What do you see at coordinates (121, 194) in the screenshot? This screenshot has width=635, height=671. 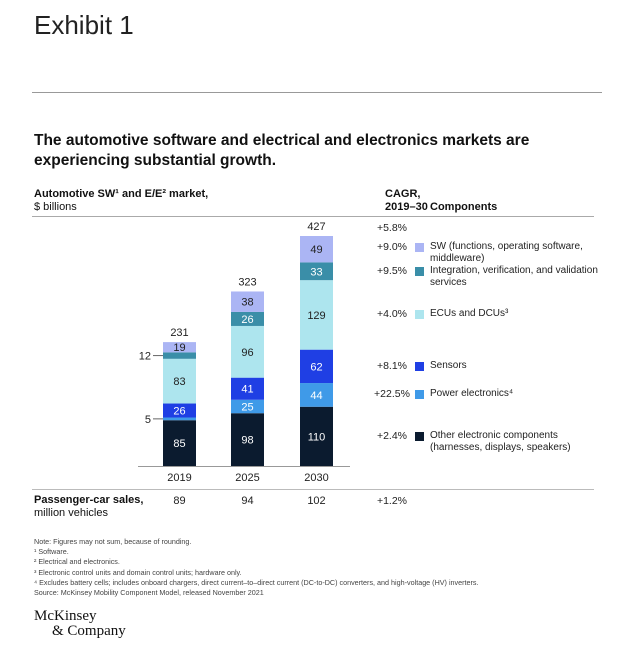 I see `y-axis-title-main: Automotive SW¹ and E/E² market,` at bounding box center [121, 194].